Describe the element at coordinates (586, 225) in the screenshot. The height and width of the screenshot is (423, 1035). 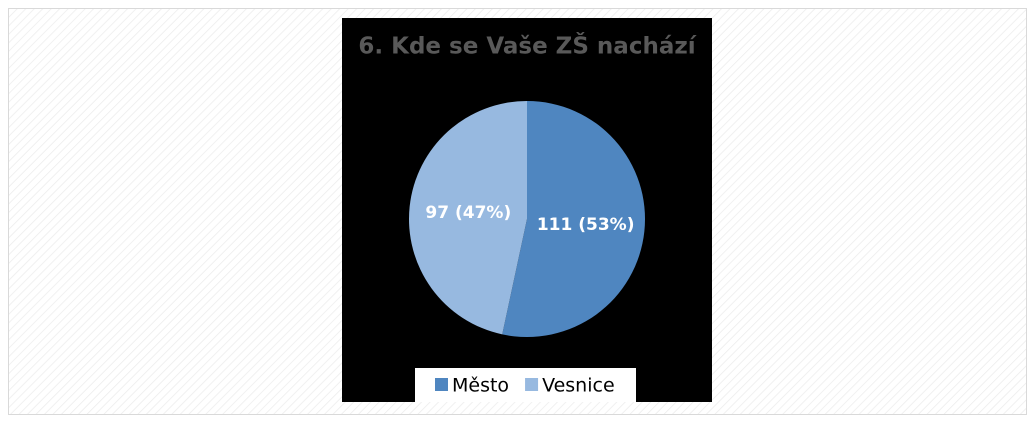
I see `data-label: 111 (53%)` at that location.